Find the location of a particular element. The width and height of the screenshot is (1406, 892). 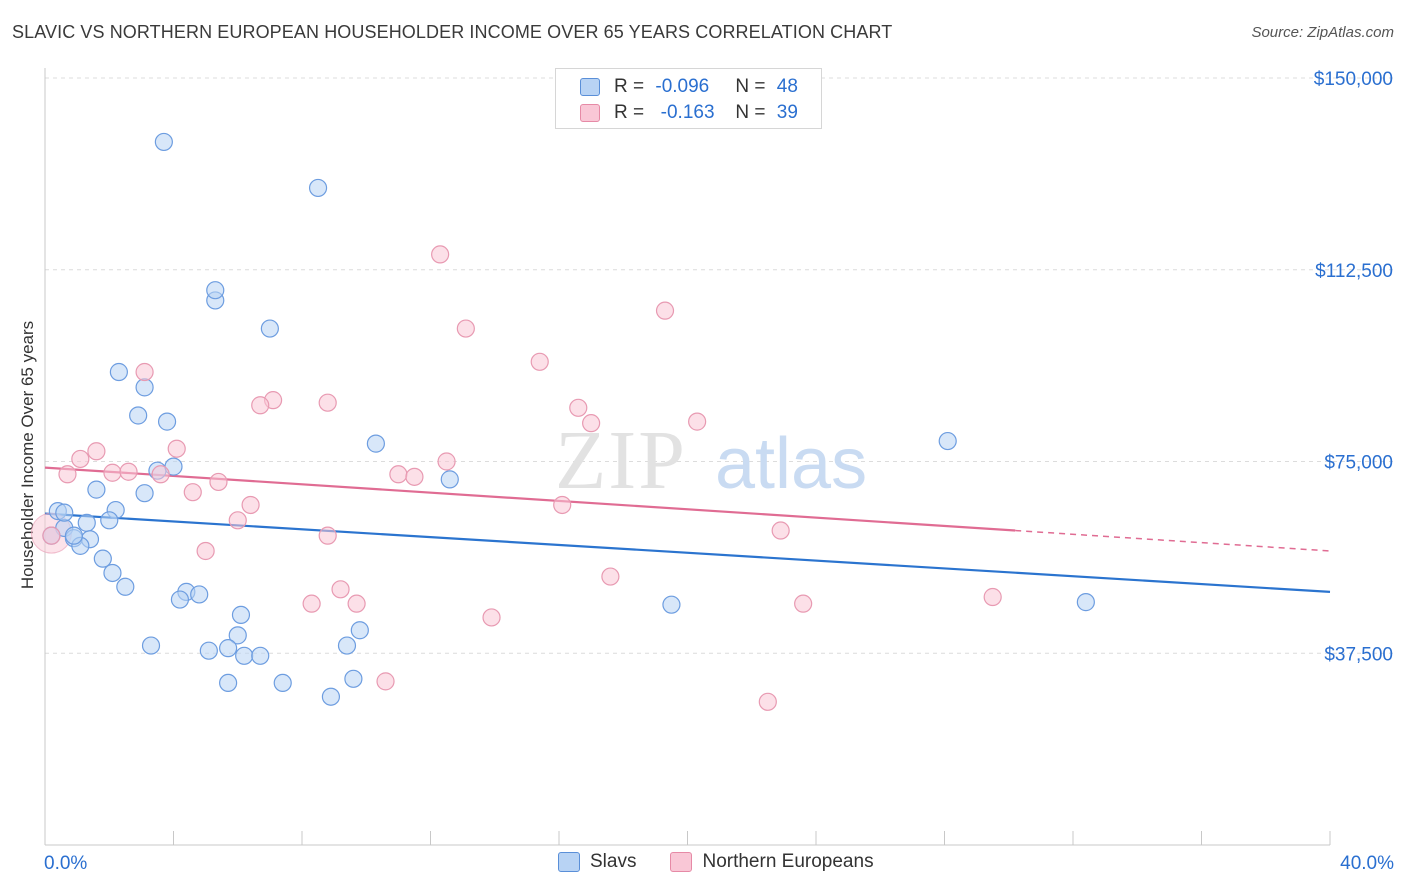

legend-row-slavs: R = -0.096 N = 48 is located at coordinates (689, 87).